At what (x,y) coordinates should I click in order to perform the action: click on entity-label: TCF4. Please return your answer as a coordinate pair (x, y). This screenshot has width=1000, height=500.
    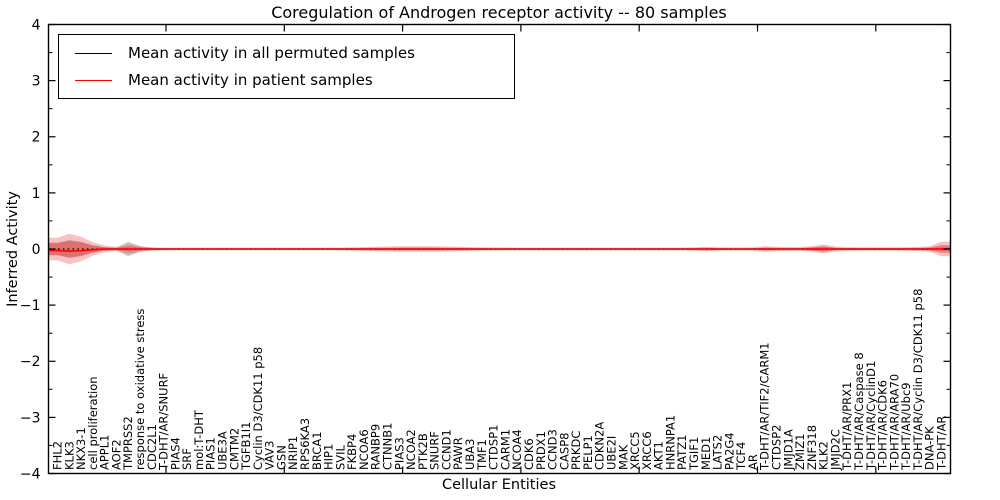
    Looking at the image, I should click on (741, 456).